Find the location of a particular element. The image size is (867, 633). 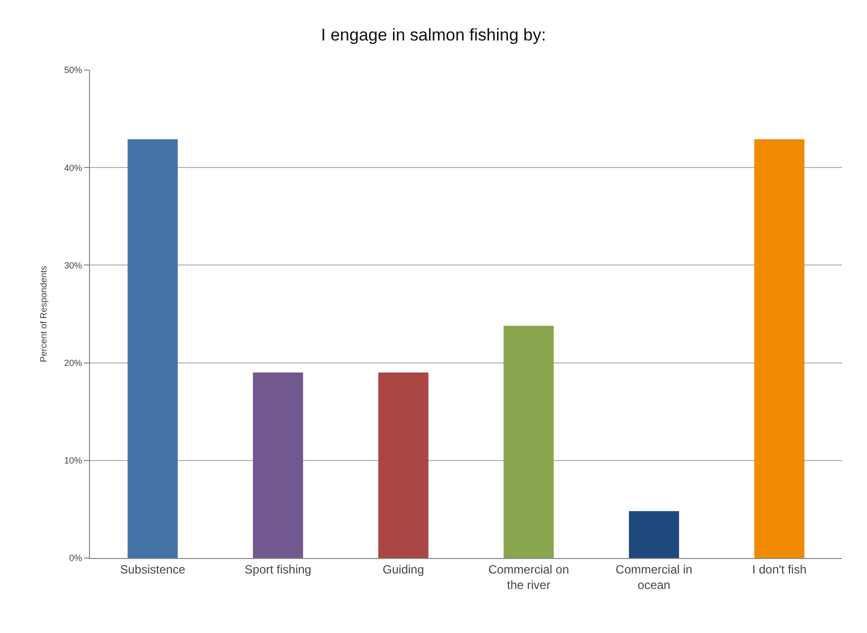

x-tick-label: Subsistence is located at coordinates (153, 569).